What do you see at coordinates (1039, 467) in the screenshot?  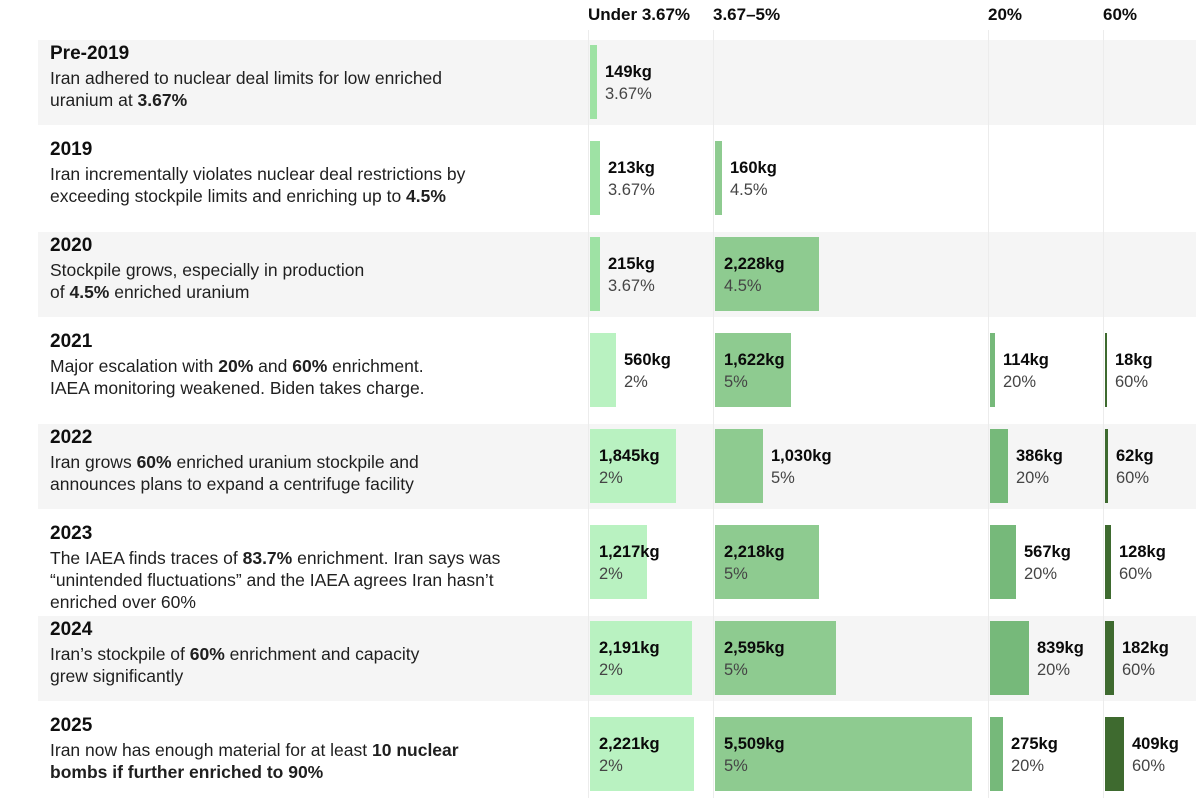 I see `bar-value-label: 386kg 20%` at bounding box center [1039, 467].